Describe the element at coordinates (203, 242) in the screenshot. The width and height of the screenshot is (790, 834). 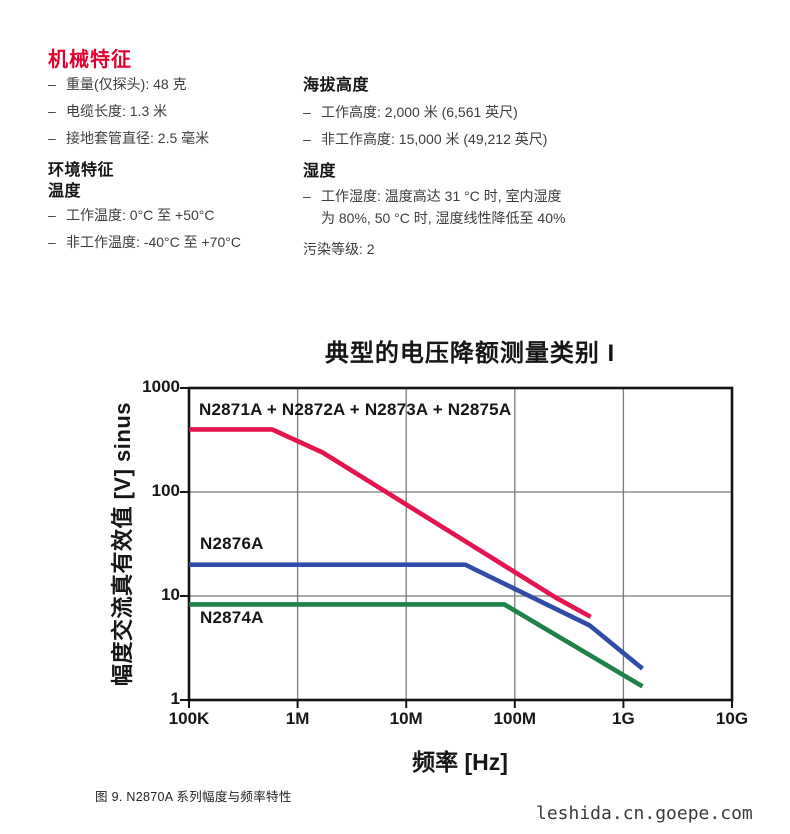
I see `spec-bullet: – 非工作温度: -40°C 至 +70°C` at that location.